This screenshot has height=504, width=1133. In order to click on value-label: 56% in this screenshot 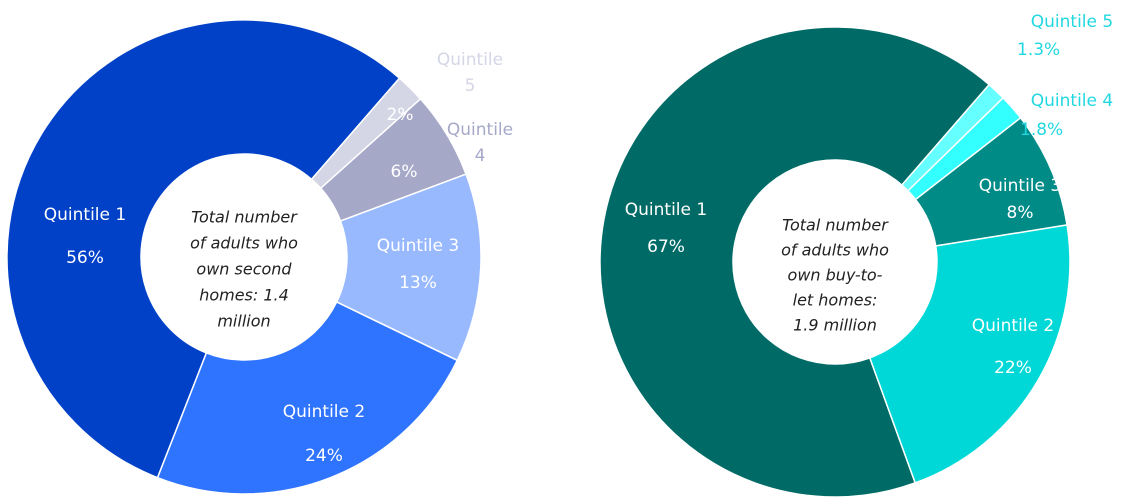, I will do `click(85, 258)`.